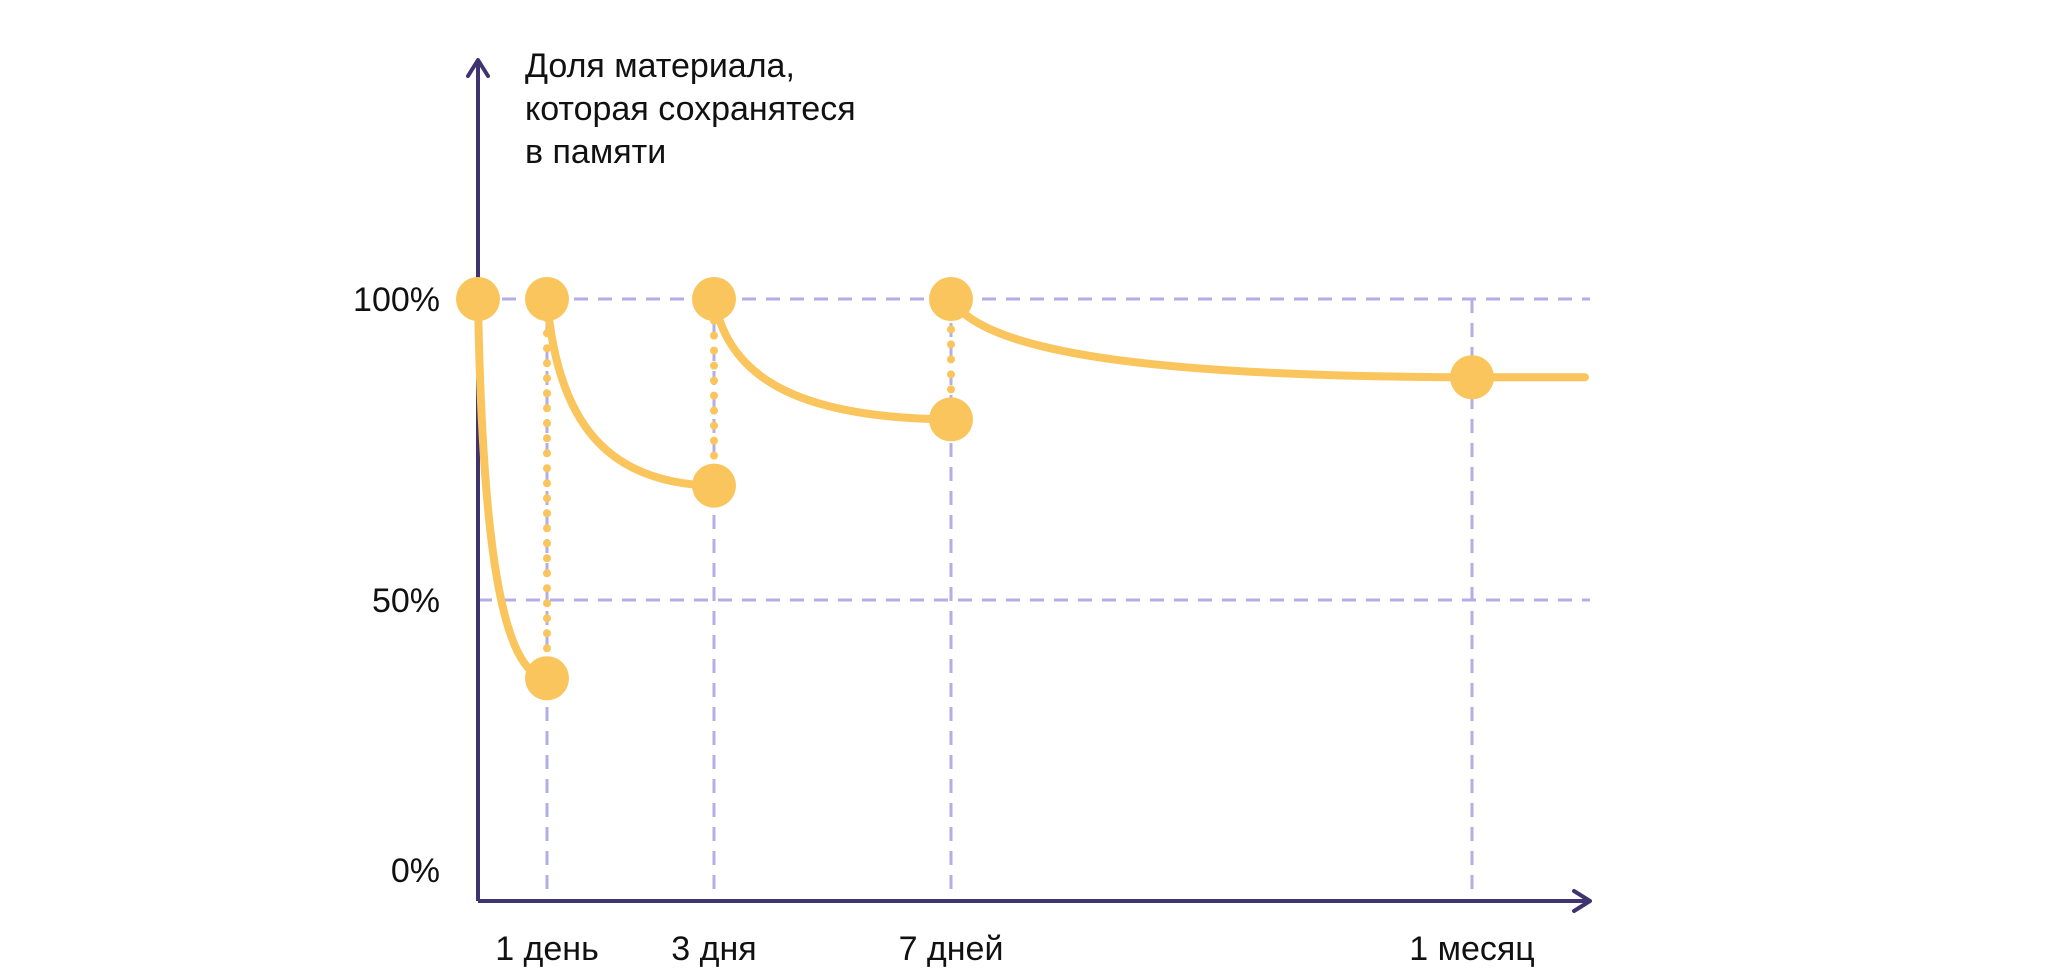 This screenshot has width=2048, height=971. What do you see at coordinates (1582, 901) in the screenshot?
I see `x-axis-arrow` at bounding box center [1582, 901].